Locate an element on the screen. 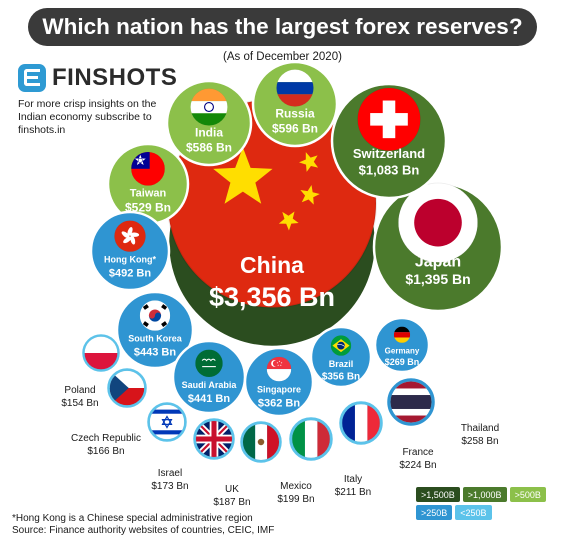 Image resolution: width=565 pixels, height=542 pixels. brazil-flag-icon is located at coordinates (341, 345).